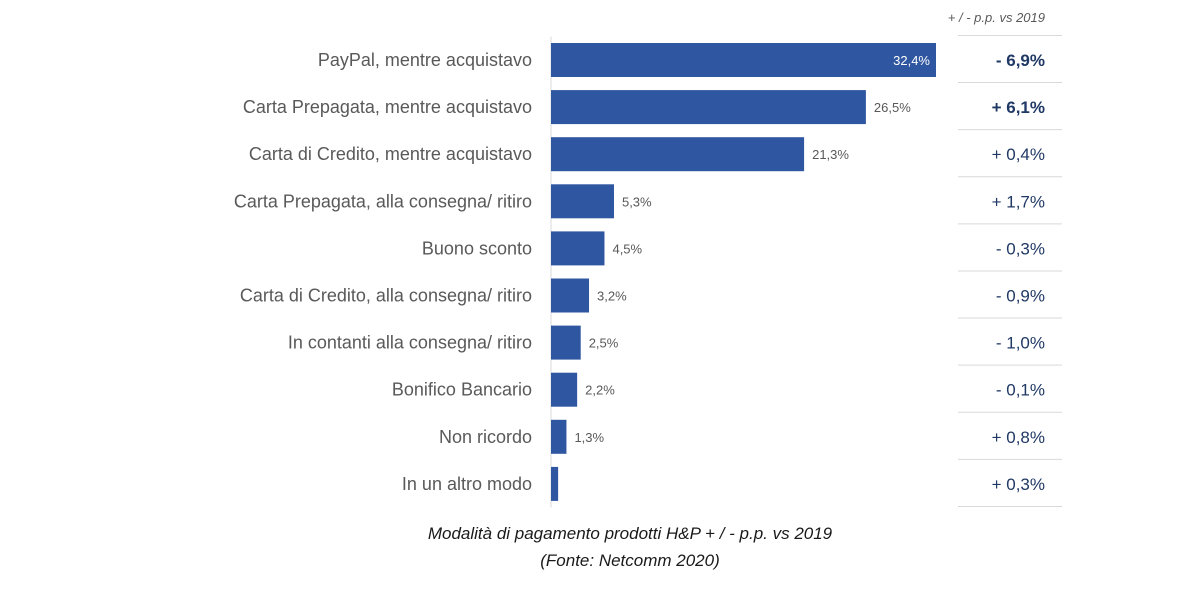 The image size is (1200, 610). Describe the element at coordinates (1020, 248) in the screenshot. I see `delta-label: - 0,3%` at that location.